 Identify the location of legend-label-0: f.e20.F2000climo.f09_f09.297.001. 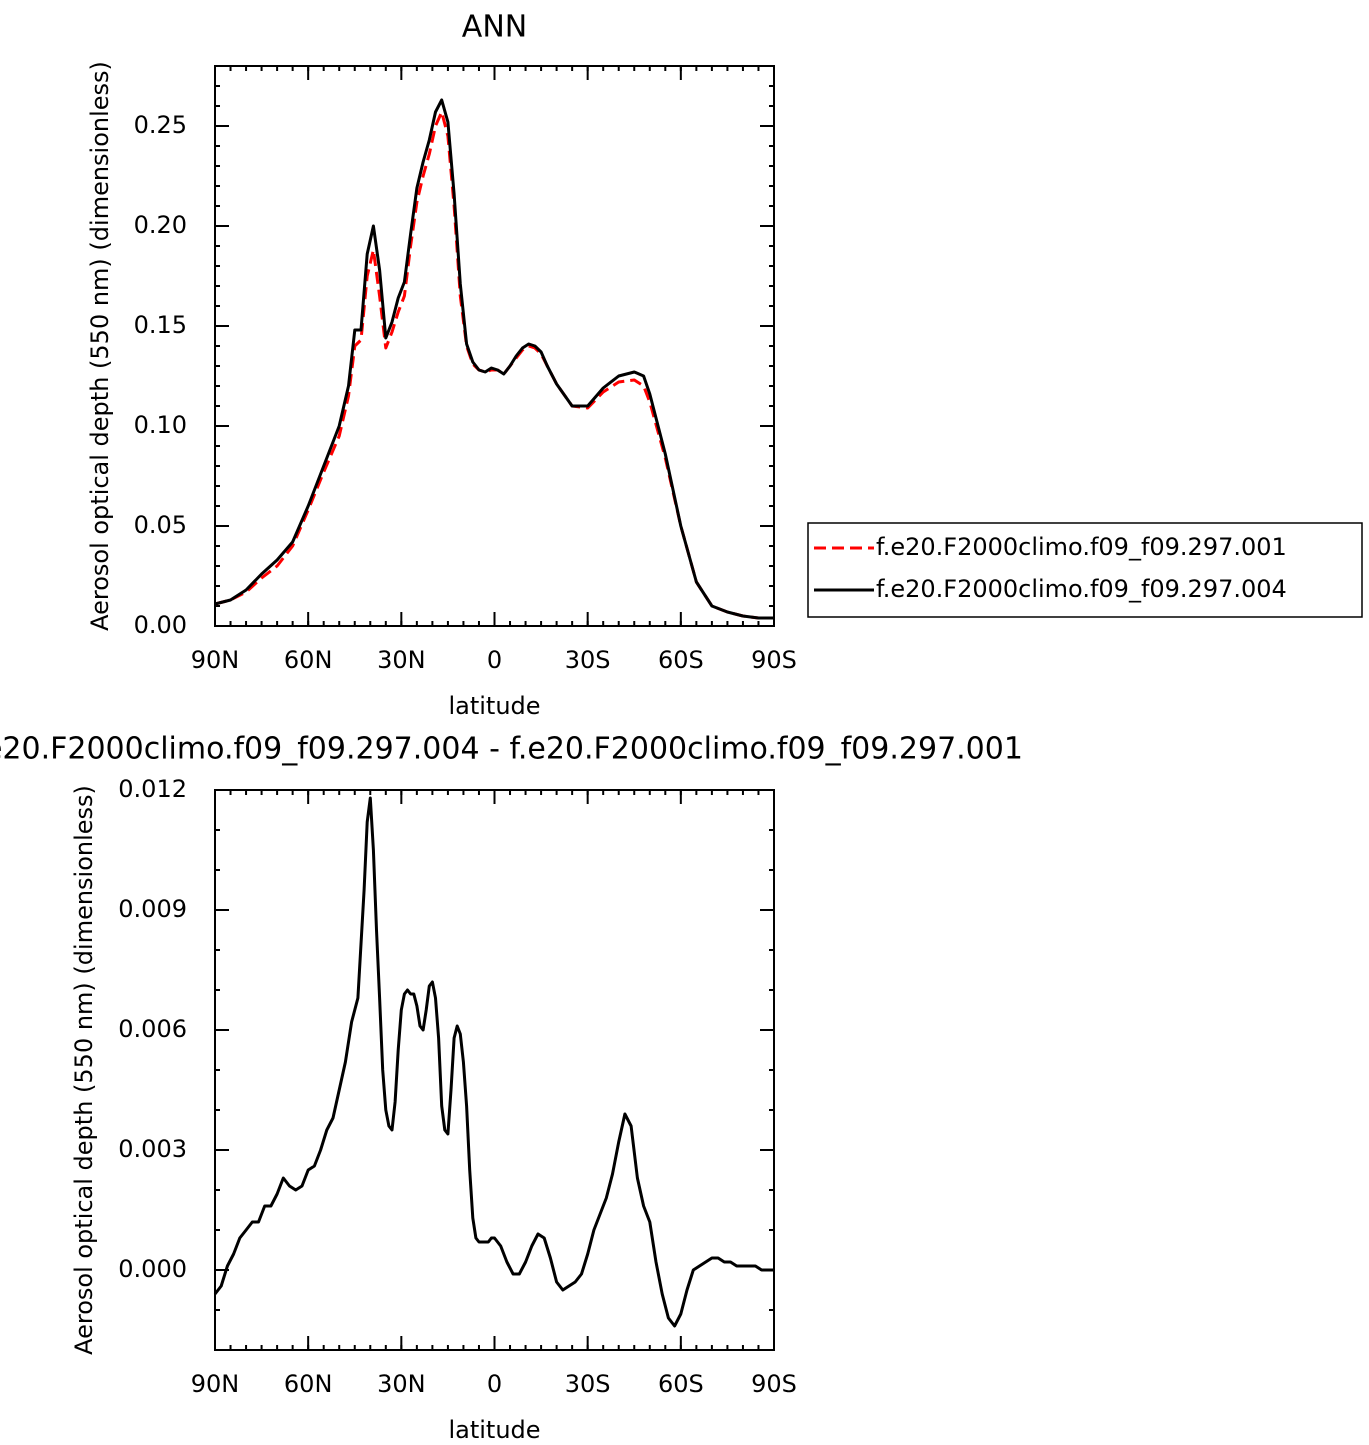
(1081, 547).